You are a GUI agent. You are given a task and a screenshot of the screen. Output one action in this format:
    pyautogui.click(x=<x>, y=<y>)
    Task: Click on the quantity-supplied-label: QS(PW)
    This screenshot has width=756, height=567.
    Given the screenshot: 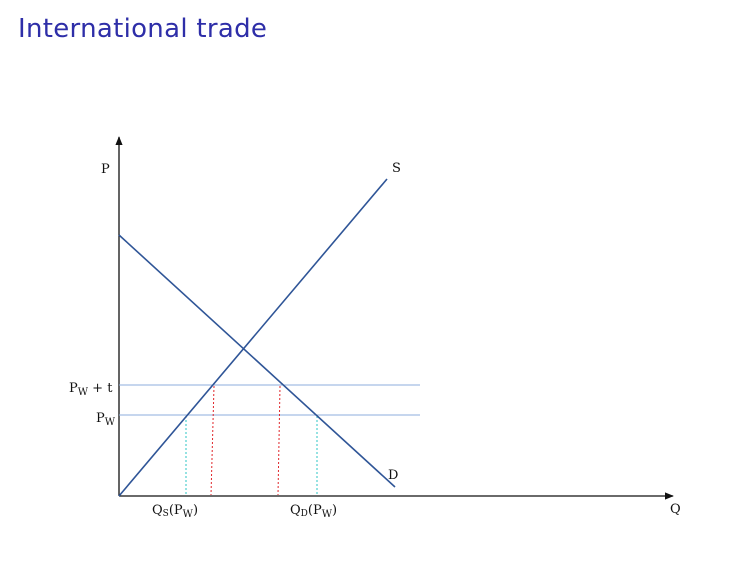 What is the action you would take?
    pyautogui.click(x=175, y=511)
    